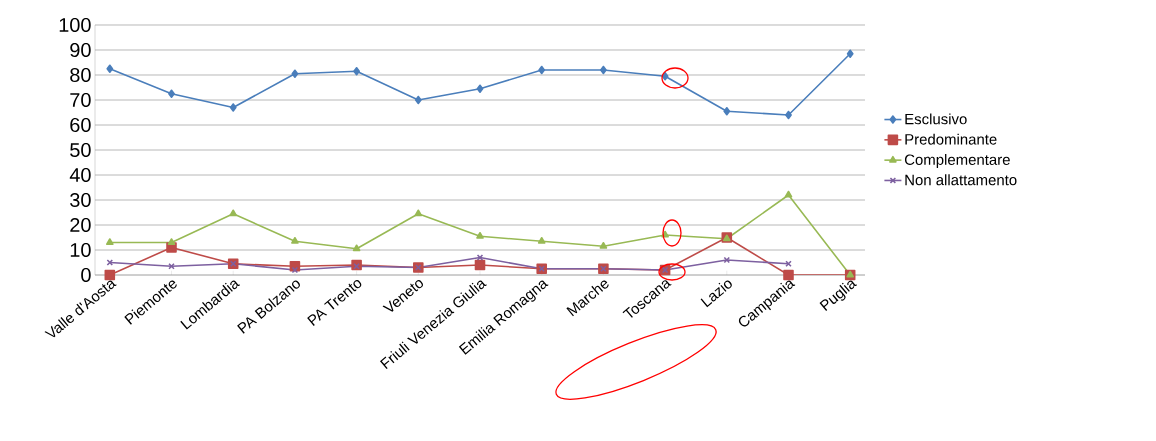  What do you see at coordinates (80, 250) in the screenshot?
I see `y-tick-label: 10` at bounding box center [80, 250].